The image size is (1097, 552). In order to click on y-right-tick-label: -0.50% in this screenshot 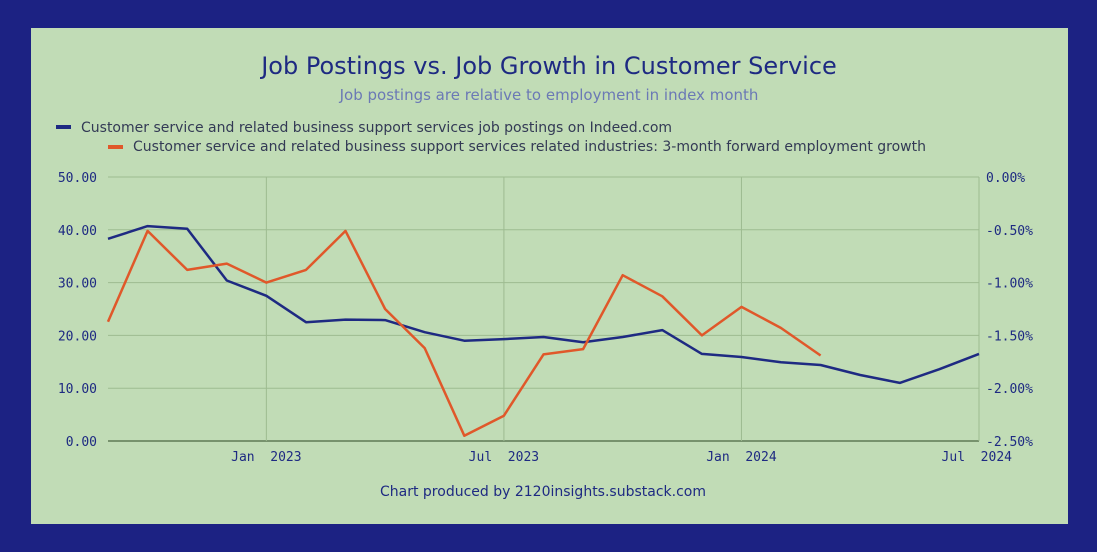, I will do `click(1009, 231)`.